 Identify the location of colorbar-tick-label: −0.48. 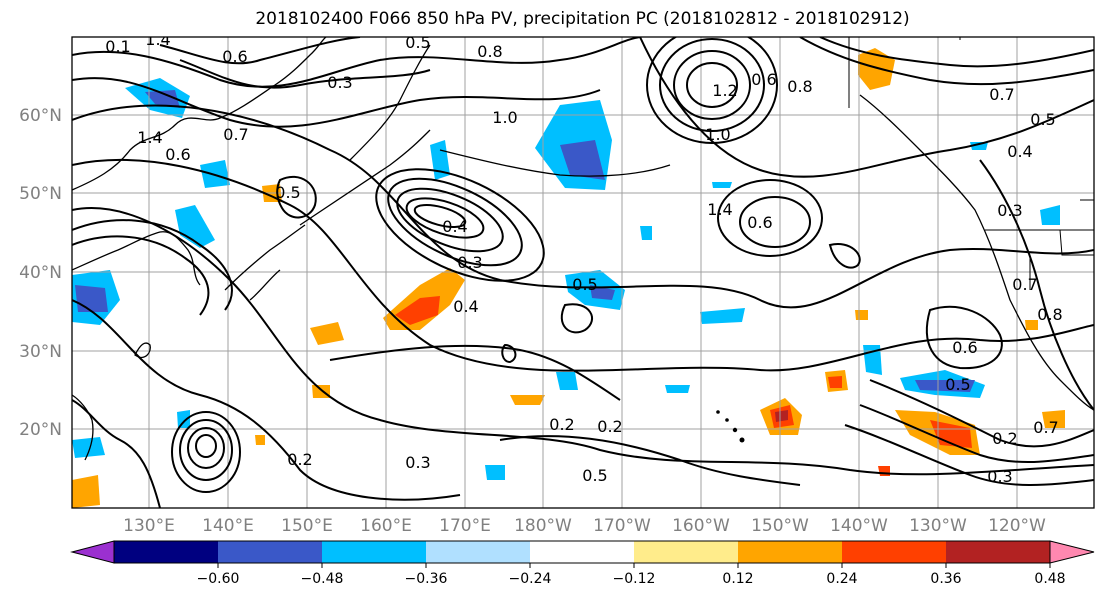
(322, 579).